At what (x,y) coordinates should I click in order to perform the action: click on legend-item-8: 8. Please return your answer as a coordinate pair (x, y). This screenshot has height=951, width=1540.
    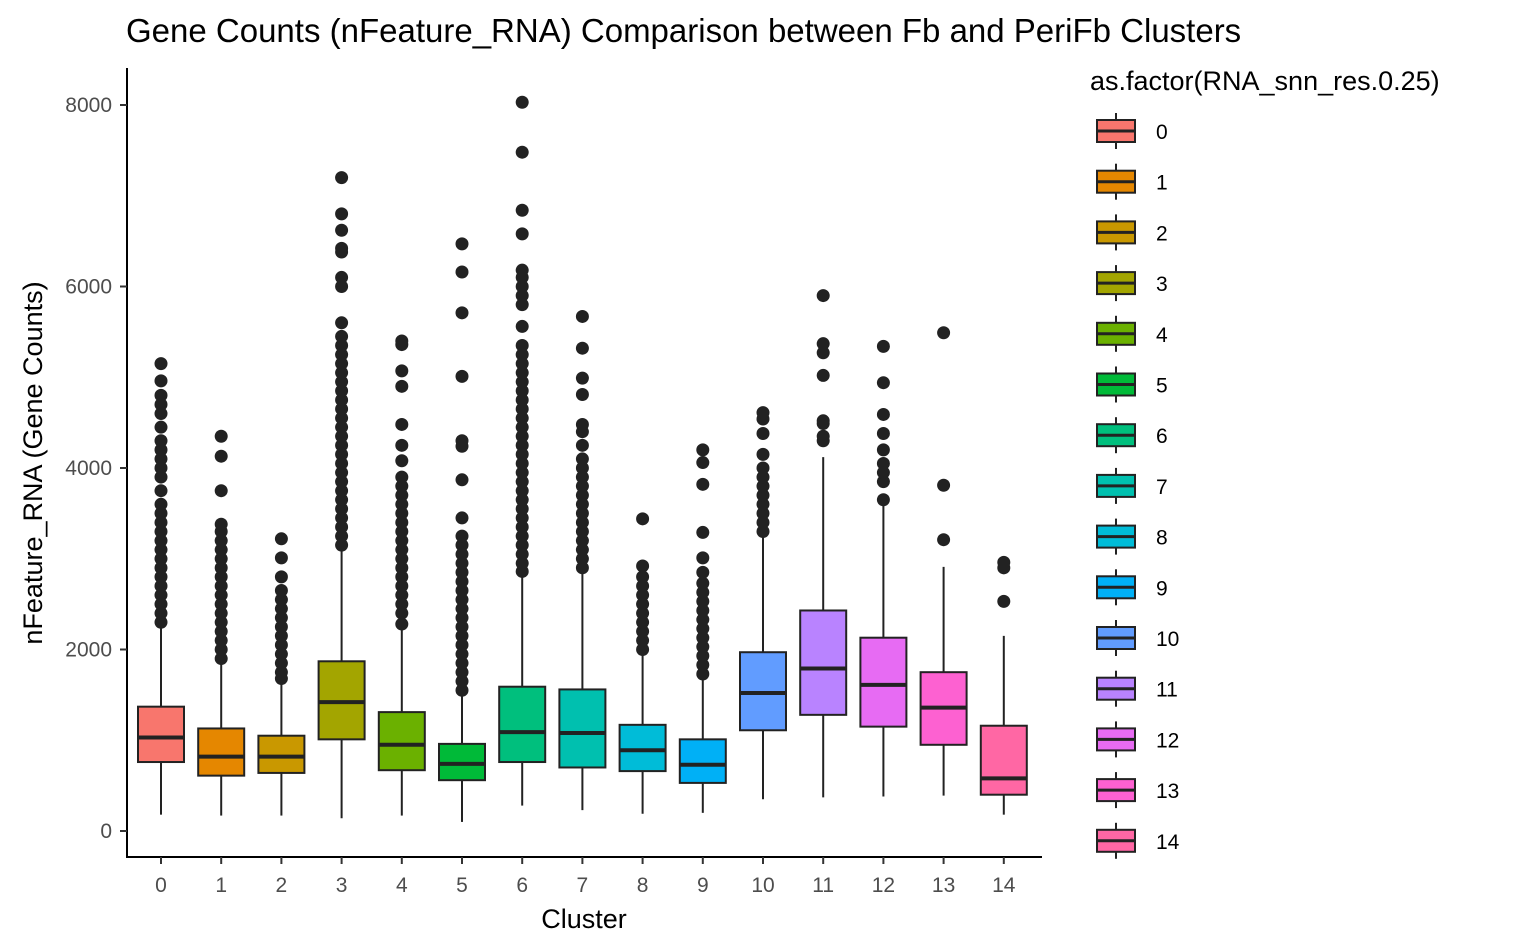
    Looking at the image, I should click on (1132, 536).